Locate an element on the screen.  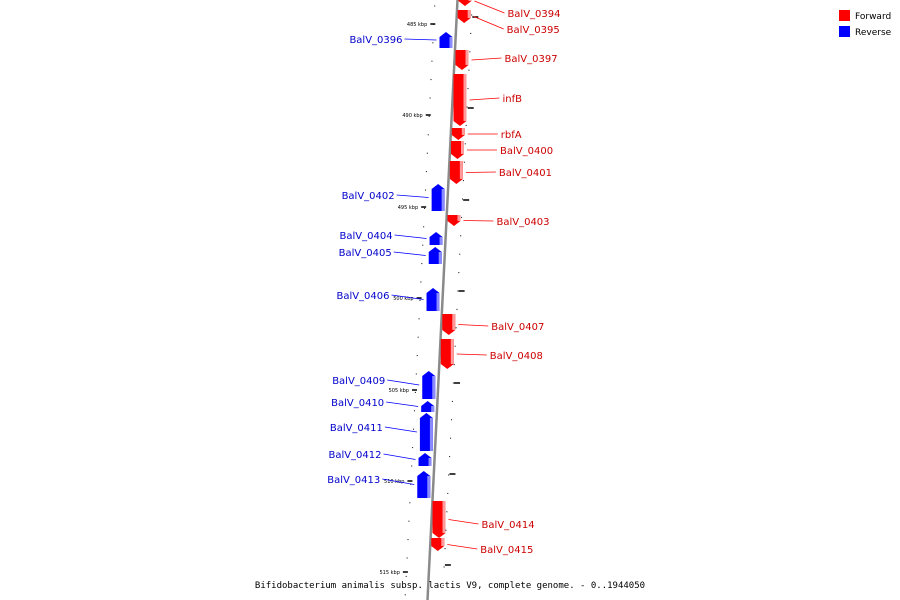
legend-label-forward: Forward is located at coordinates (873, 17).